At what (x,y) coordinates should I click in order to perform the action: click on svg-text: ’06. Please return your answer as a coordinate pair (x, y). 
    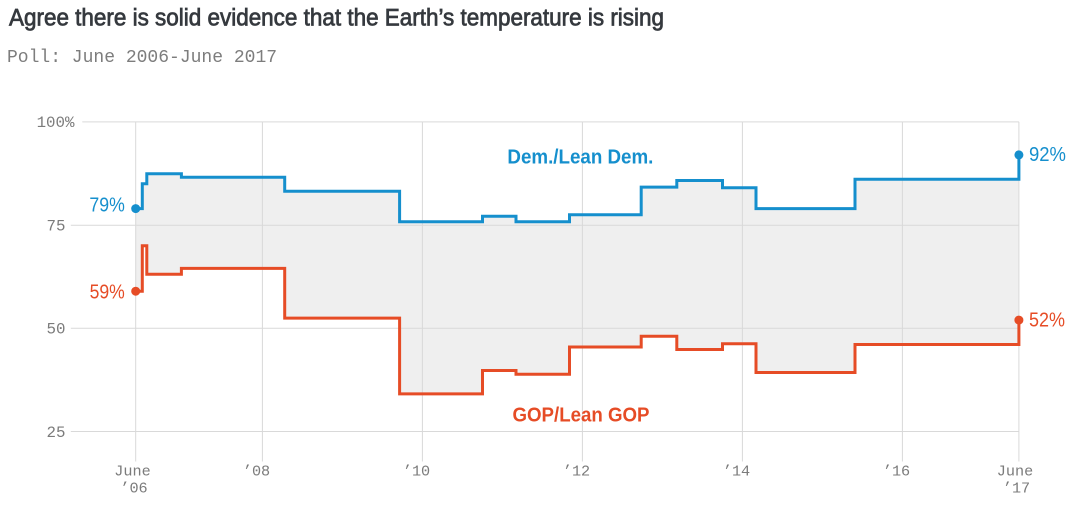
    Looking at the image, I should click on (133, 488).